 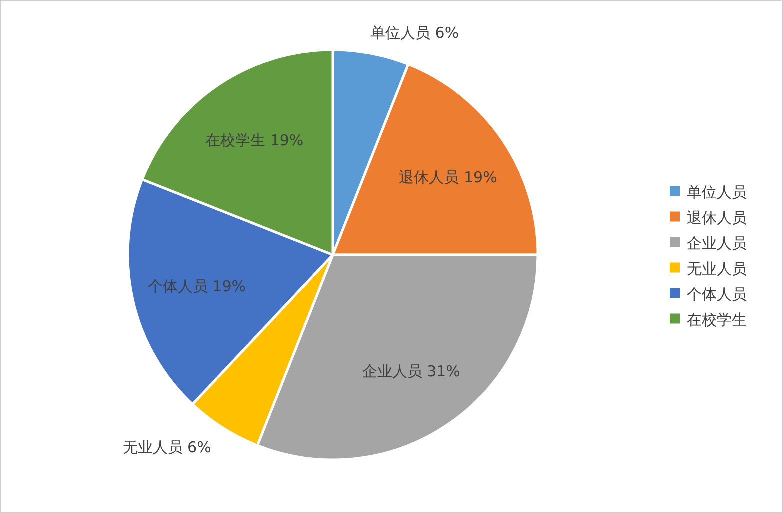 What do you see at coordinates (448, 177) in the screenshot?
I see `category-label: 退休人员 19%` at bounding box center [448, 177].